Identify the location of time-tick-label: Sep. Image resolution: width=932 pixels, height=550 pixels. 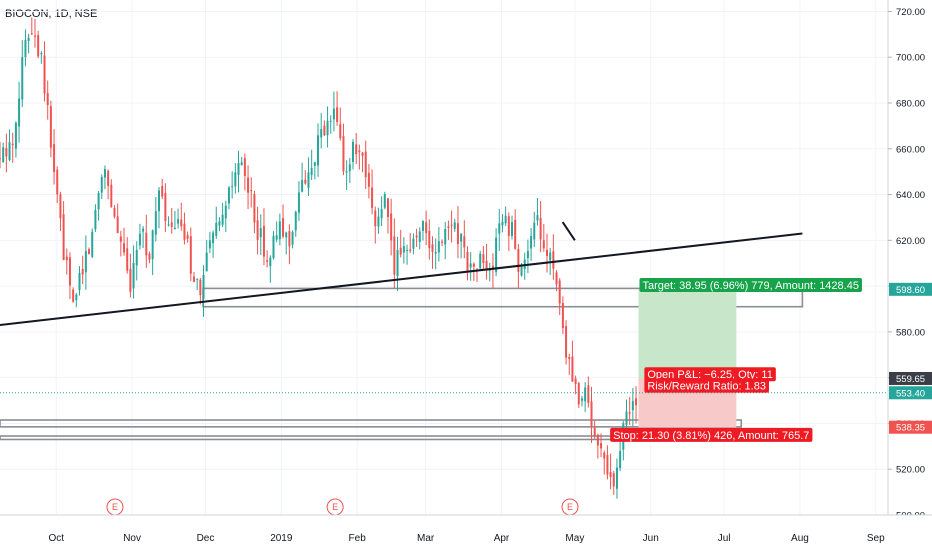
(876, 538).